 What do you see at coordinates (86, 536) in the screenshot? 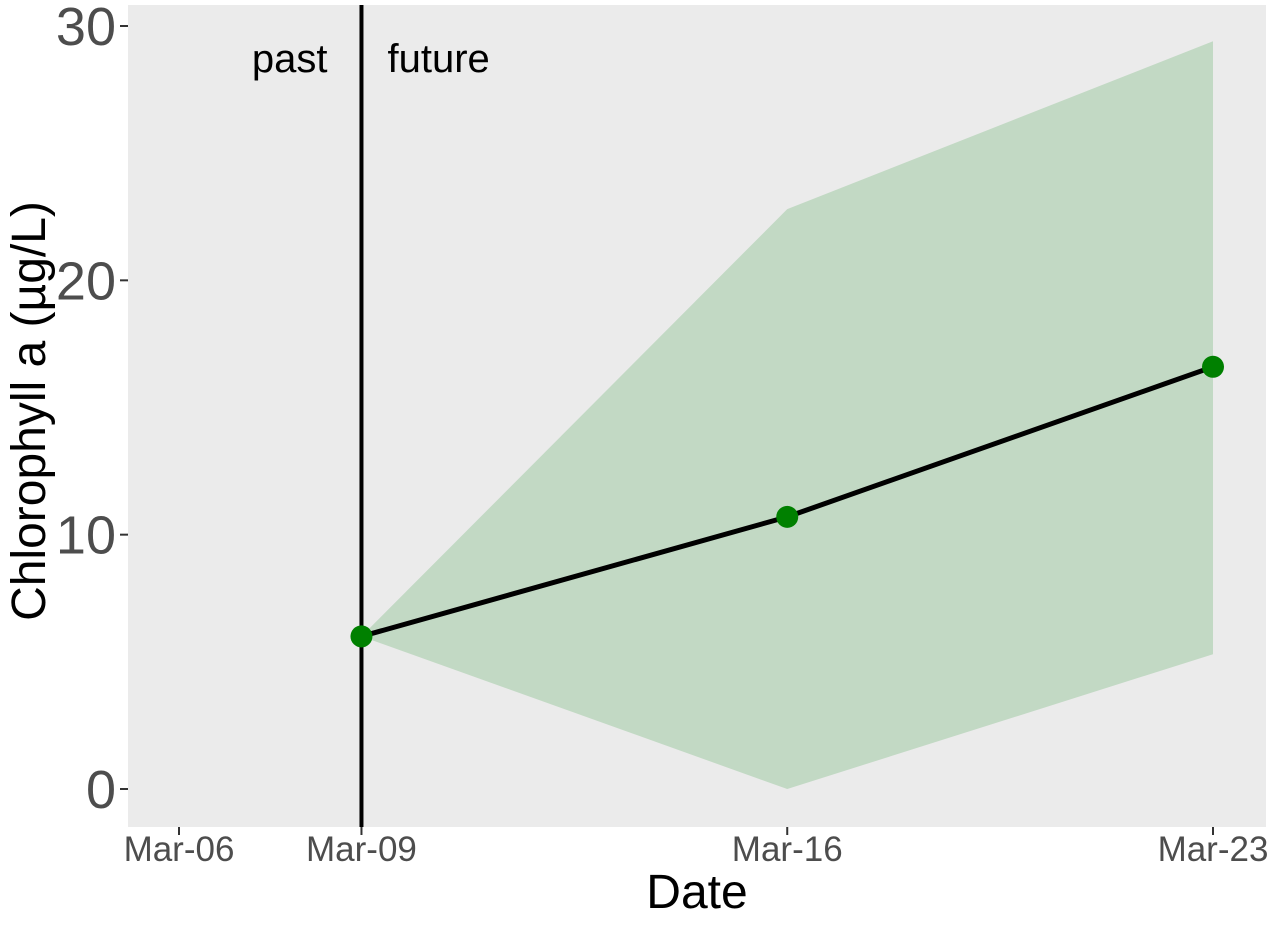
I see `y-tick-label: 10` at bounding box center [86, 536].